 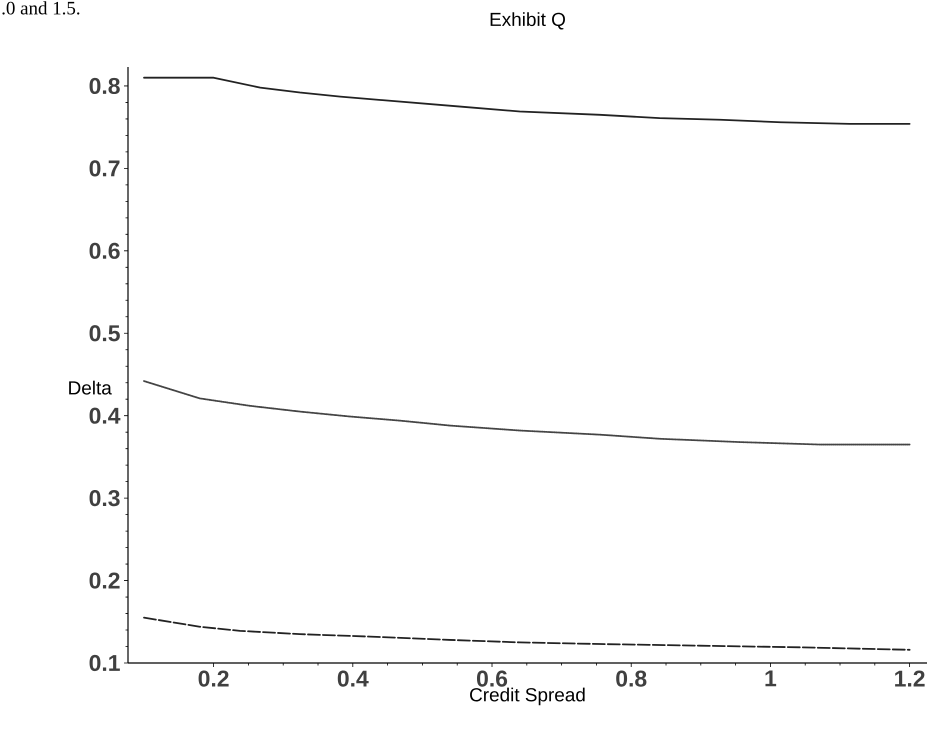 I want to click on y-tick-label: 0.2, so click(x=105, y=580).